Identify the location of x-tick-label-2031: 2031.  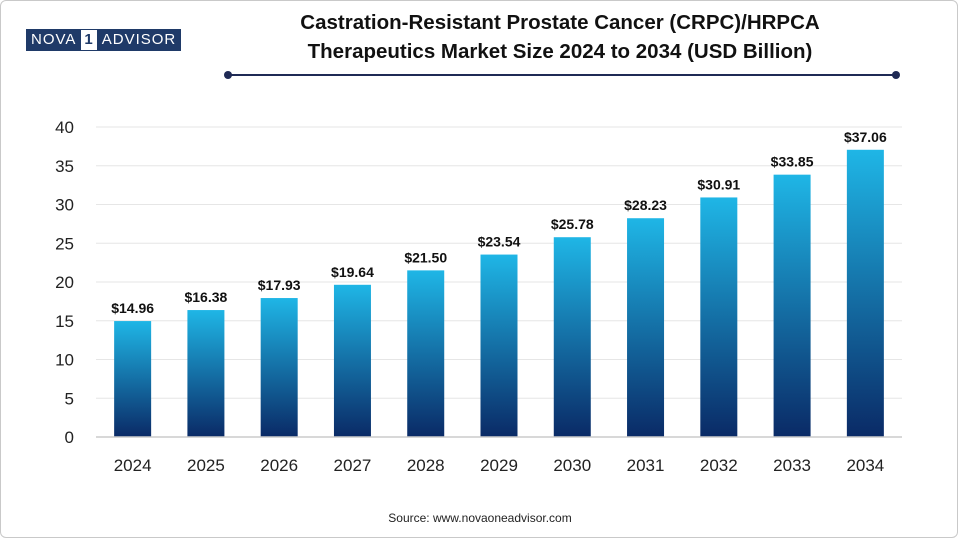
(646, 465).